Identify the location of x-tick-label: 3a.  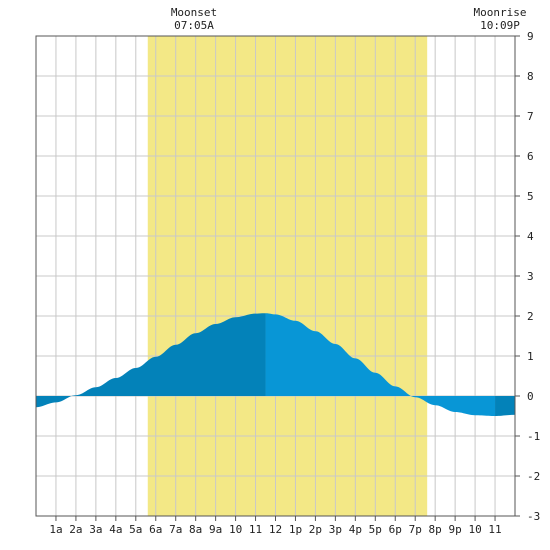
(95, 529).